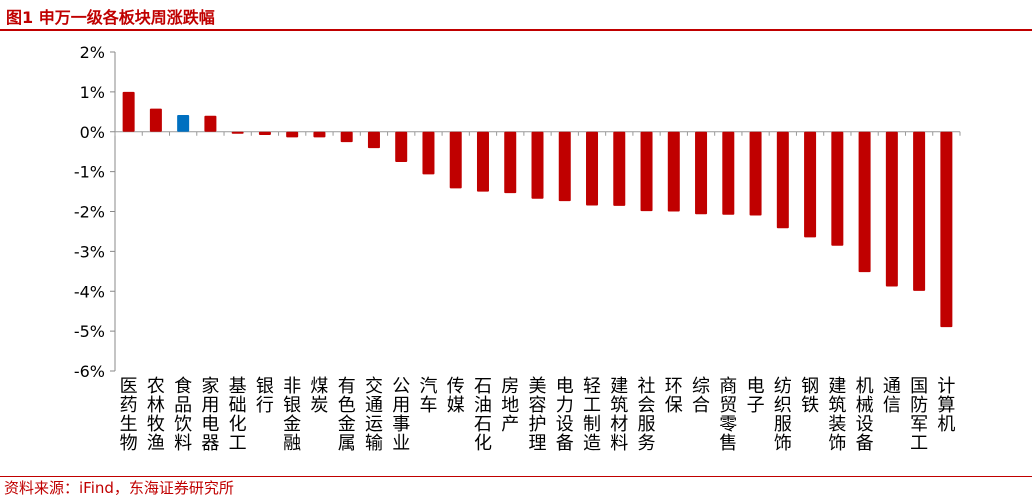 Image resolution: width=1032 pixels, height=500 pixels. What do you see at coordinates (565, 415) in the screenshot?
I see `category-label: 电力设备` at bounding box center [565, 415].